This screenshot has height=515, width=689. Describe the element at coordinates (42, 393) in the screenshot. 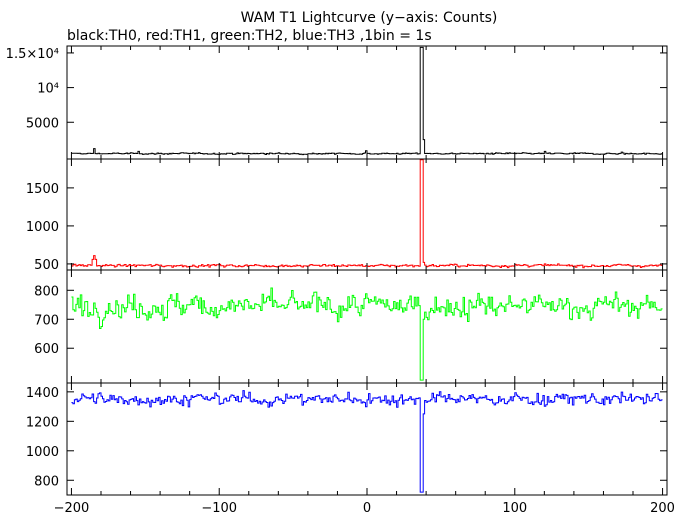

I see `y-tick-label: 1400` at that location.